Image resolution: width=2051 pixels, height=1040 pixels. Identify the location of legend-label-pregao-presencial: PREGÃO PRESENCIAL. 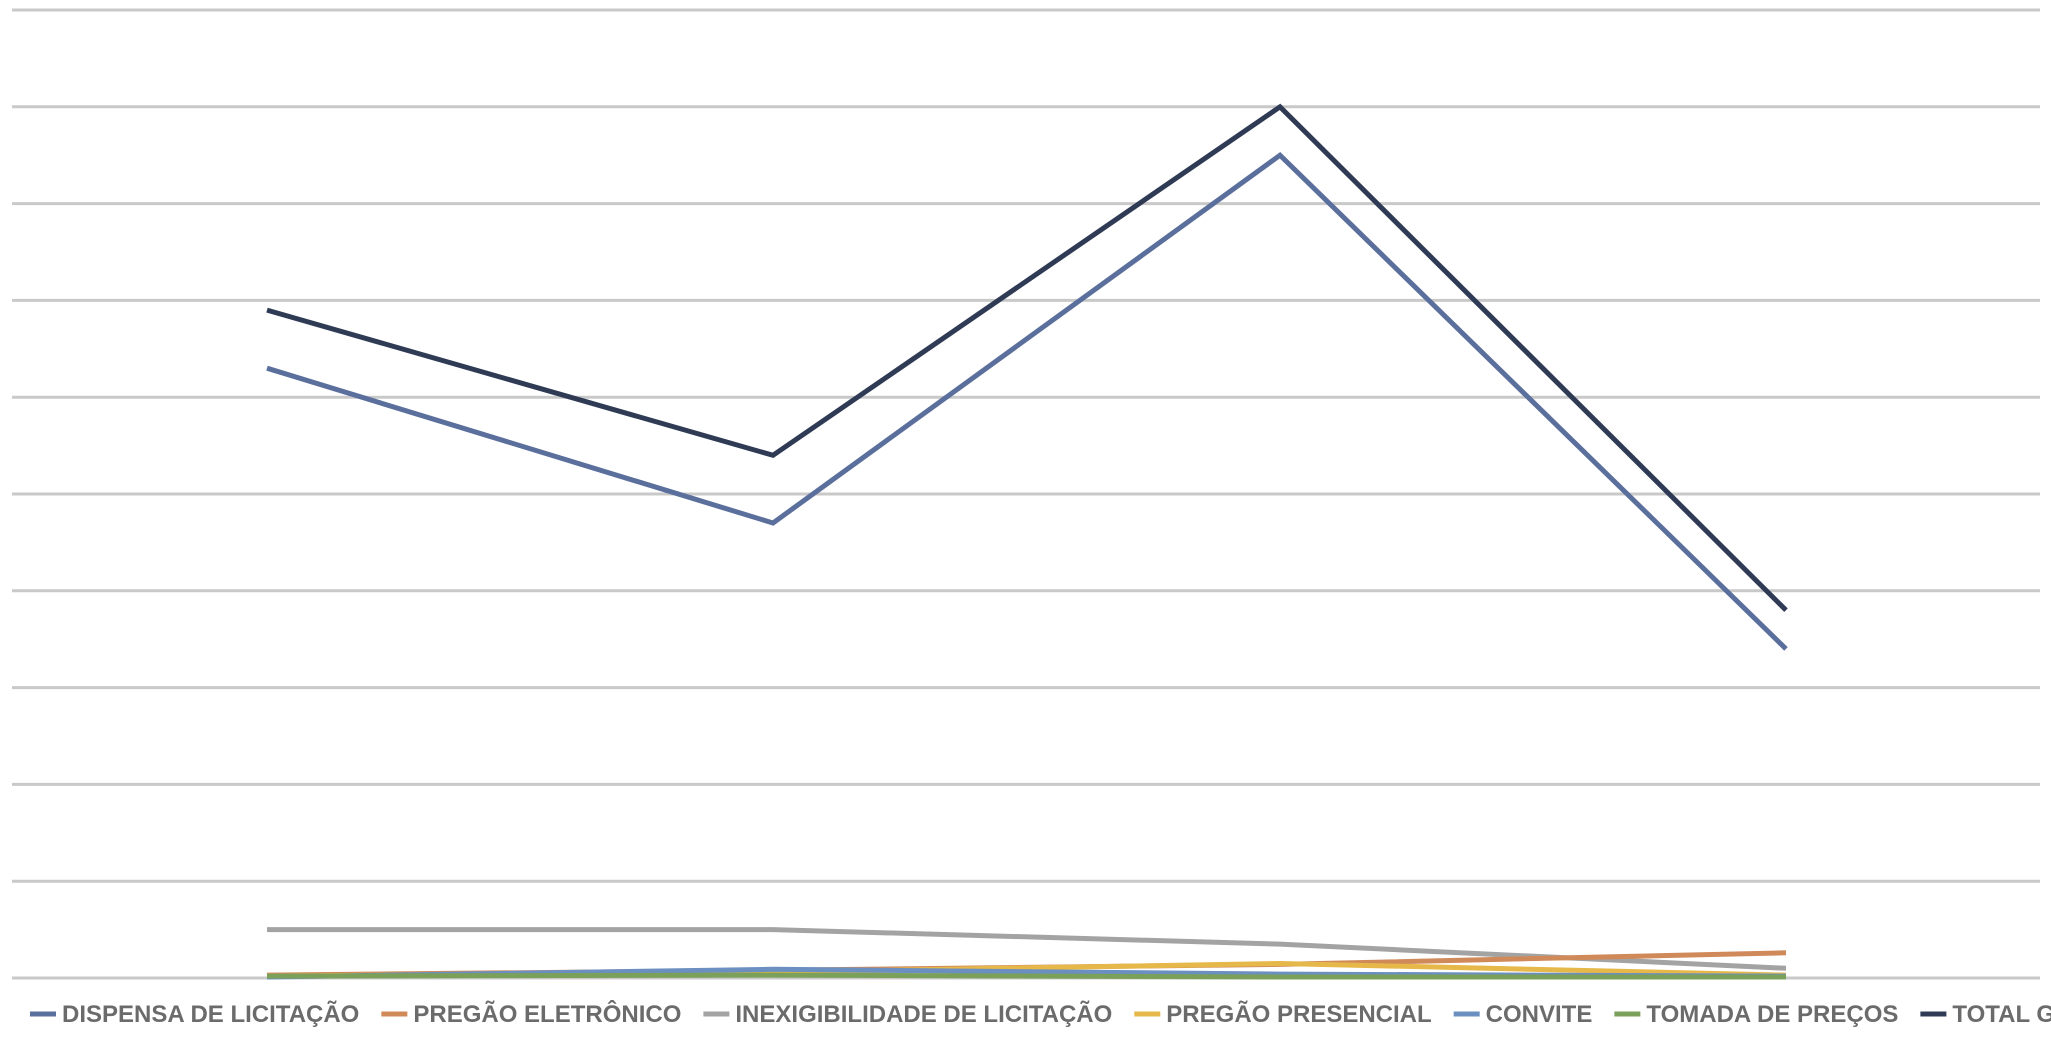
(1298, 1014).